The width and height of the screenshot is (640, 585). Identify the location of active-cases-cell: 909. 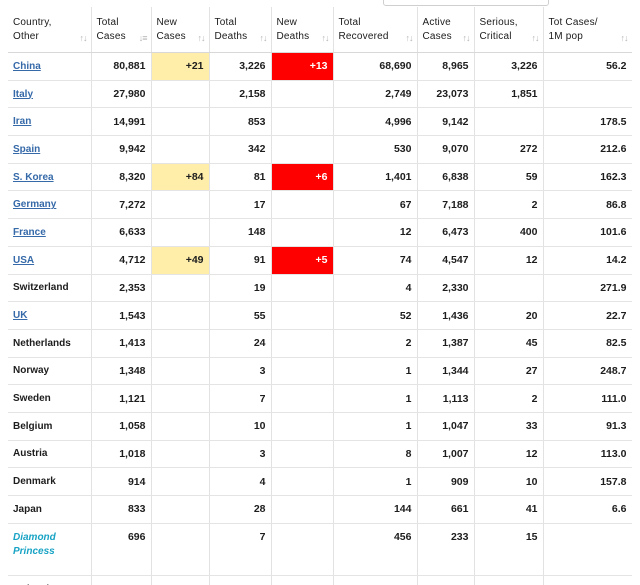
(446, 481).